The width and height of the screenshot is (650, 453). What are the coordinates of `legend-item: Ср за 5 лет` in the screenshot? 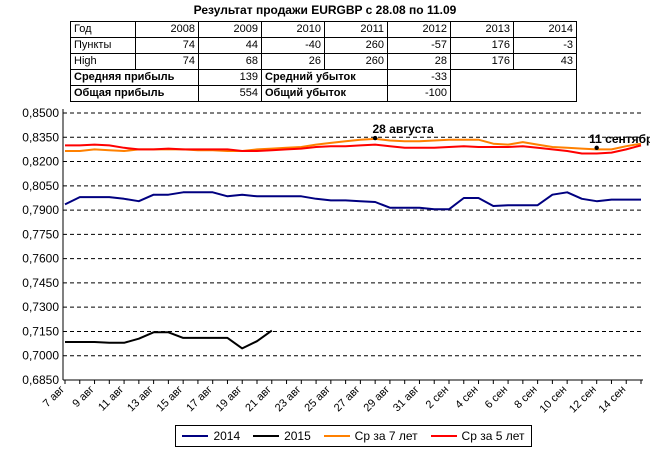 It's located at (477, 436).